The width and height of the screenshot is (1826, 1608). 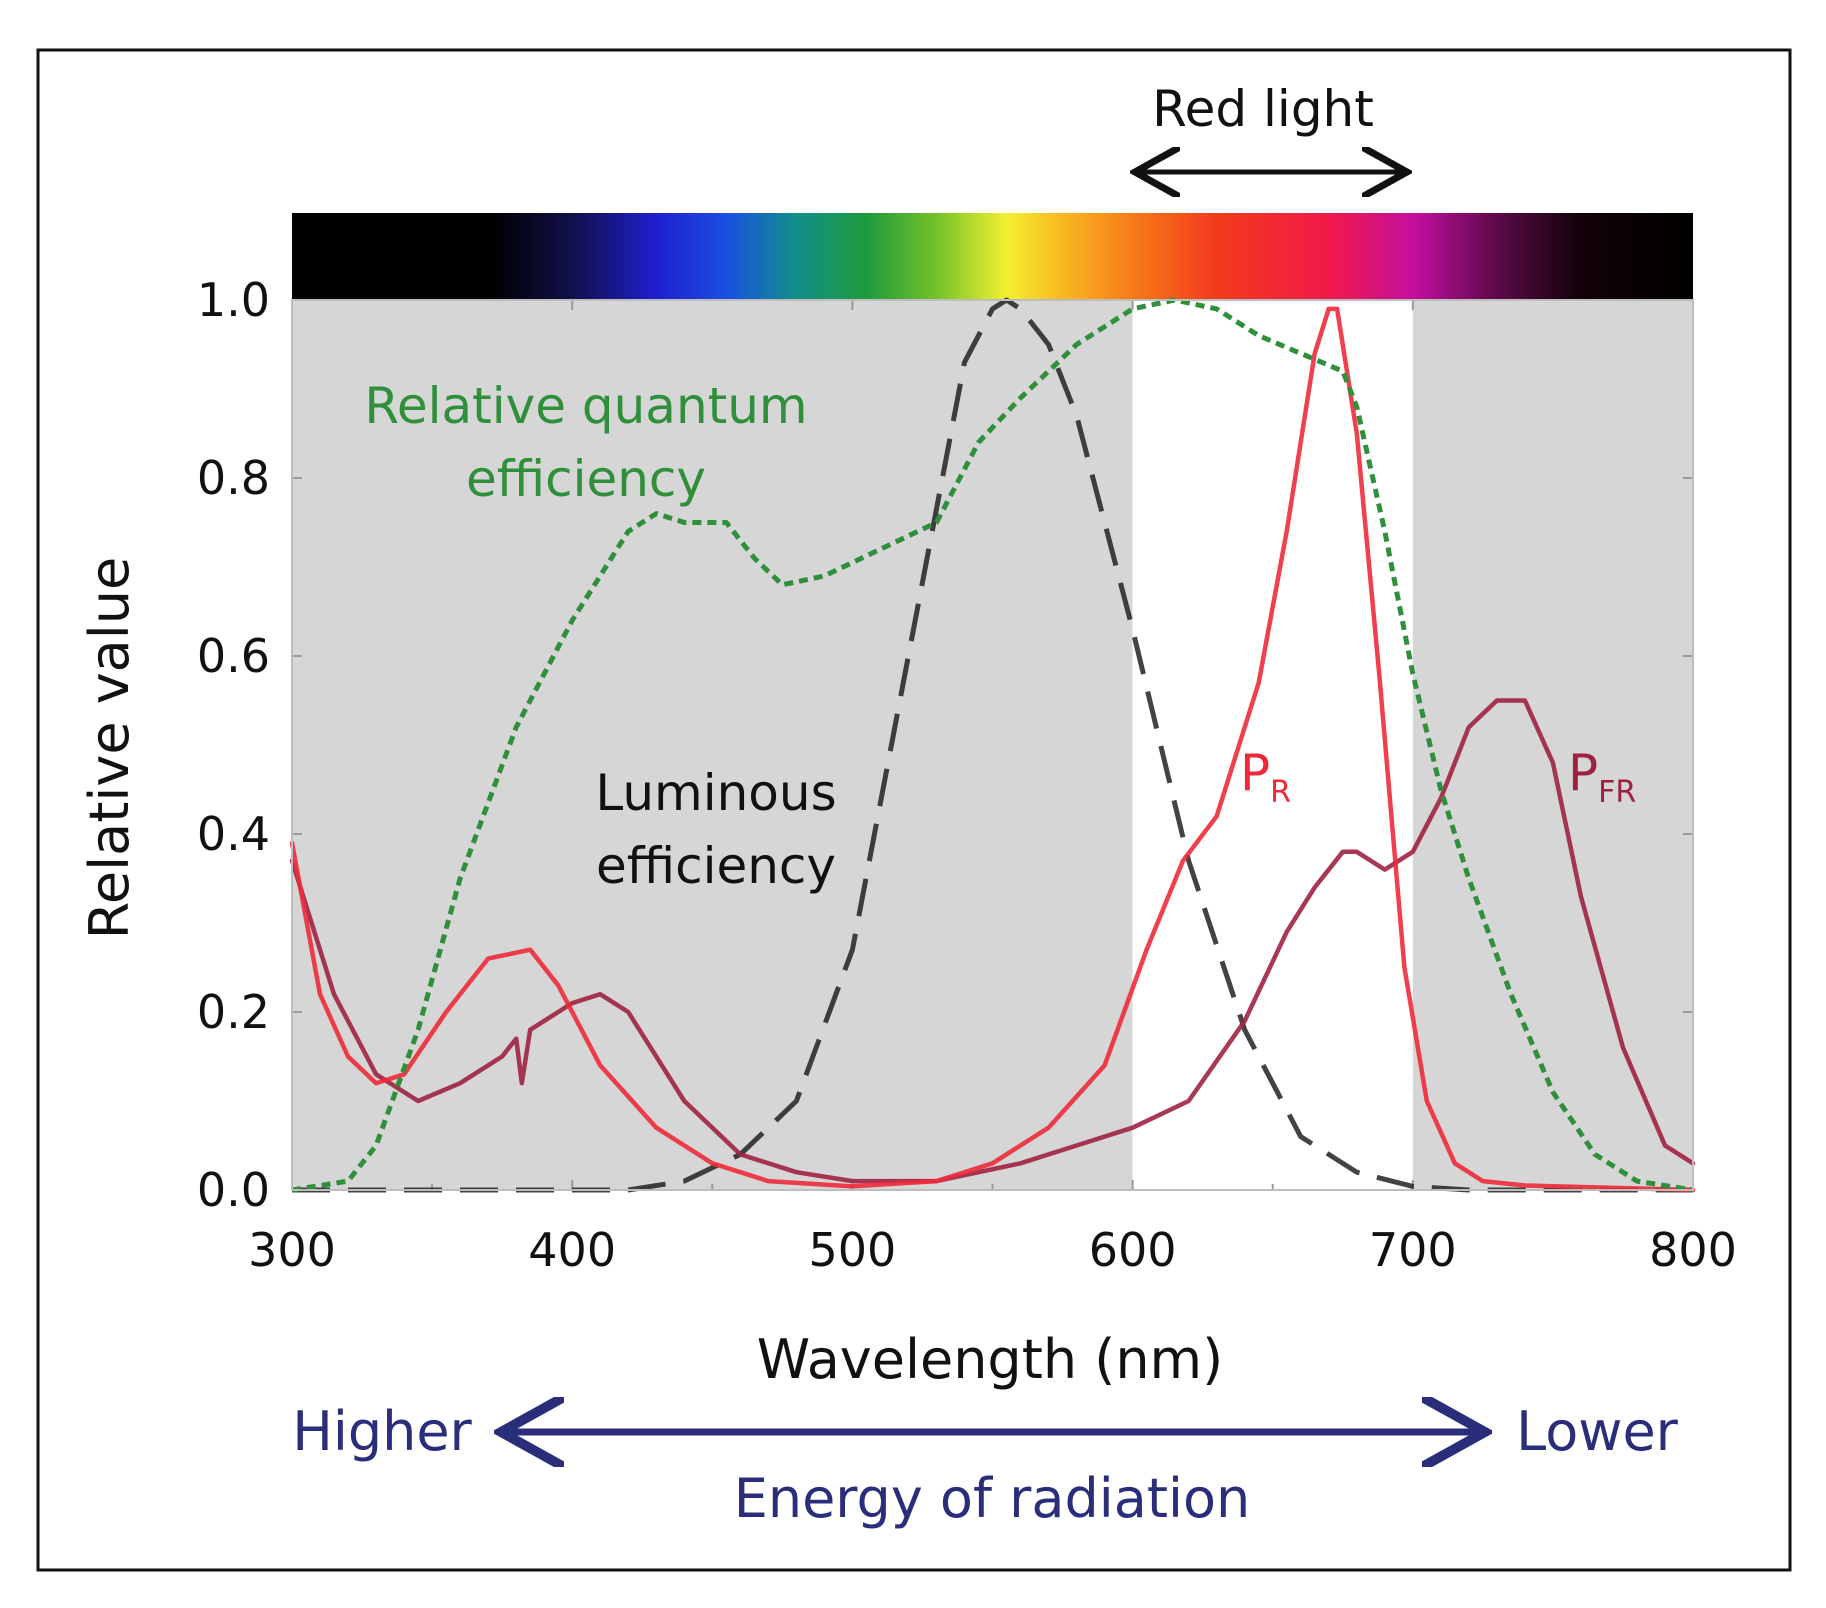 What do you see at coordinates (1583, 773) in the screenshot?
I see `pfr-label-main: P` at bounding box center [1583, 773].